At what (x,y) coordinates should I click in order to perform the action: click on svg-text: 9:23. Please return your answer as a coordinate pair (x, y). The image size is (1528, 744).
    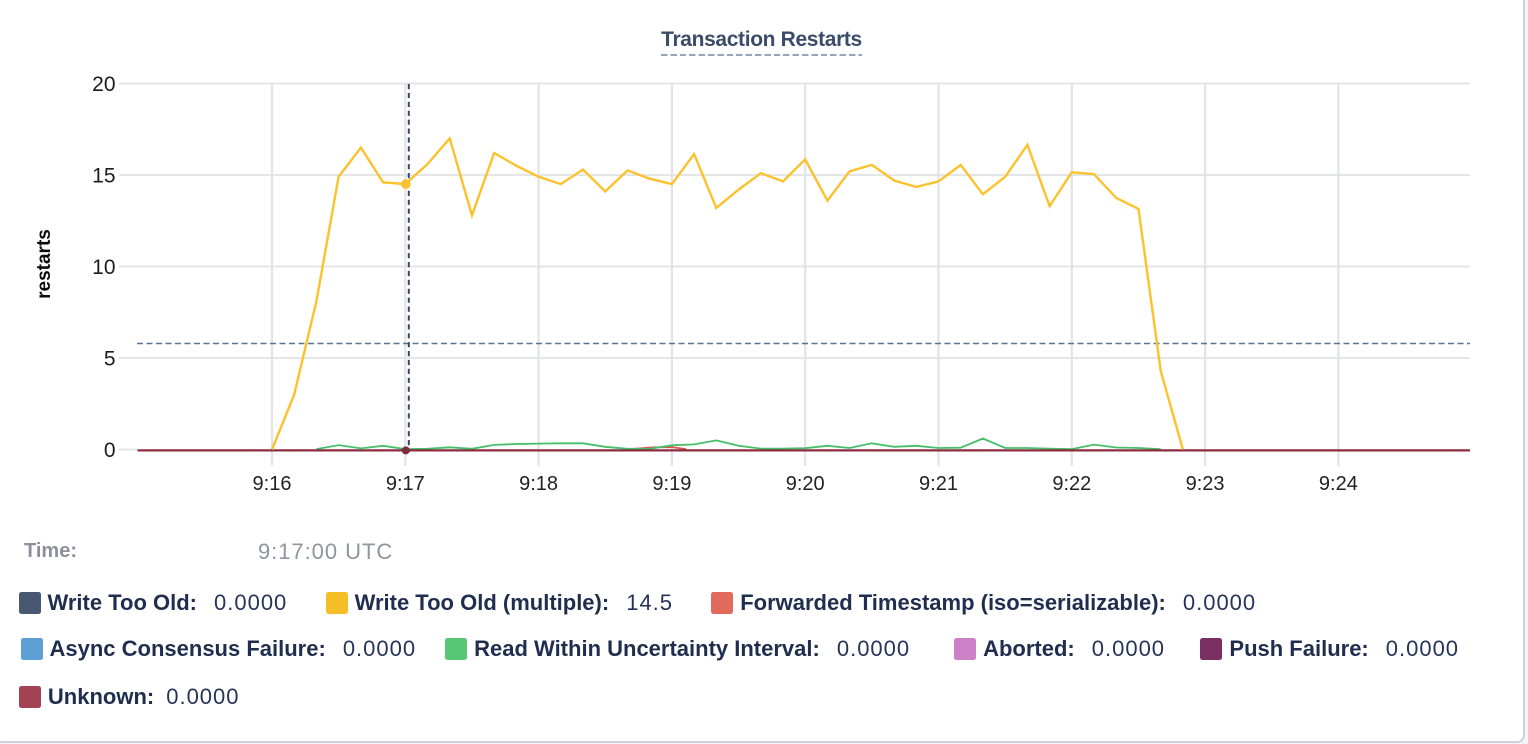
    Looking at the image, I should click on (1205, 484).